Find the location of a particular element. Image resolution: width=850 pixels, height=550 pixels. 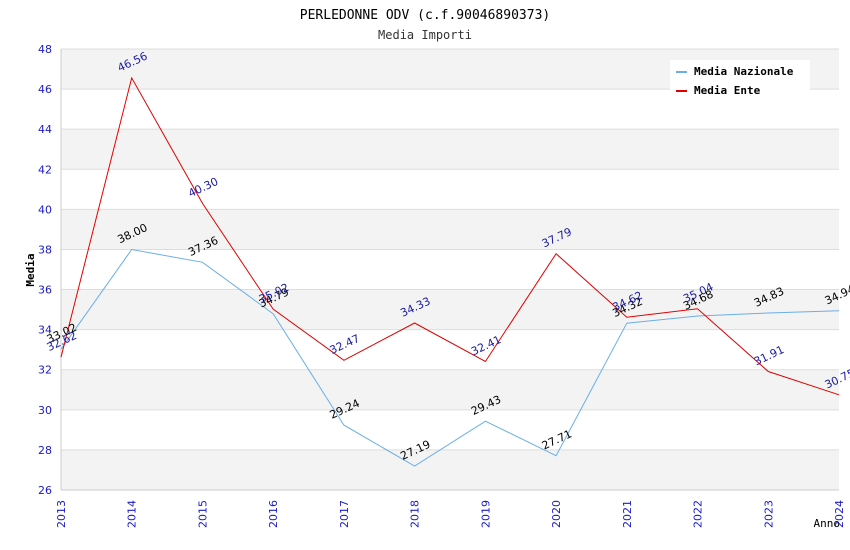

y-tick-label: 46 is located at coordinates (45, 89).